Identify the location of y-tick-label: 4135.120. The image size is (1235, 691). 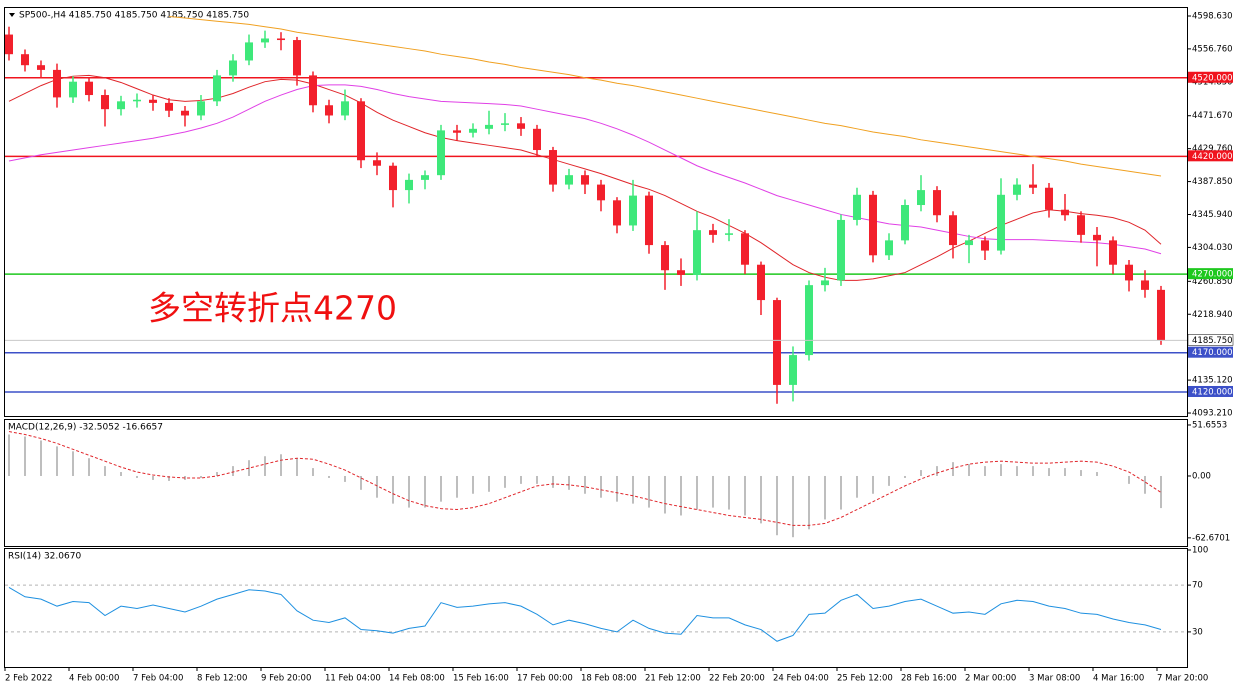
(1212, 381).